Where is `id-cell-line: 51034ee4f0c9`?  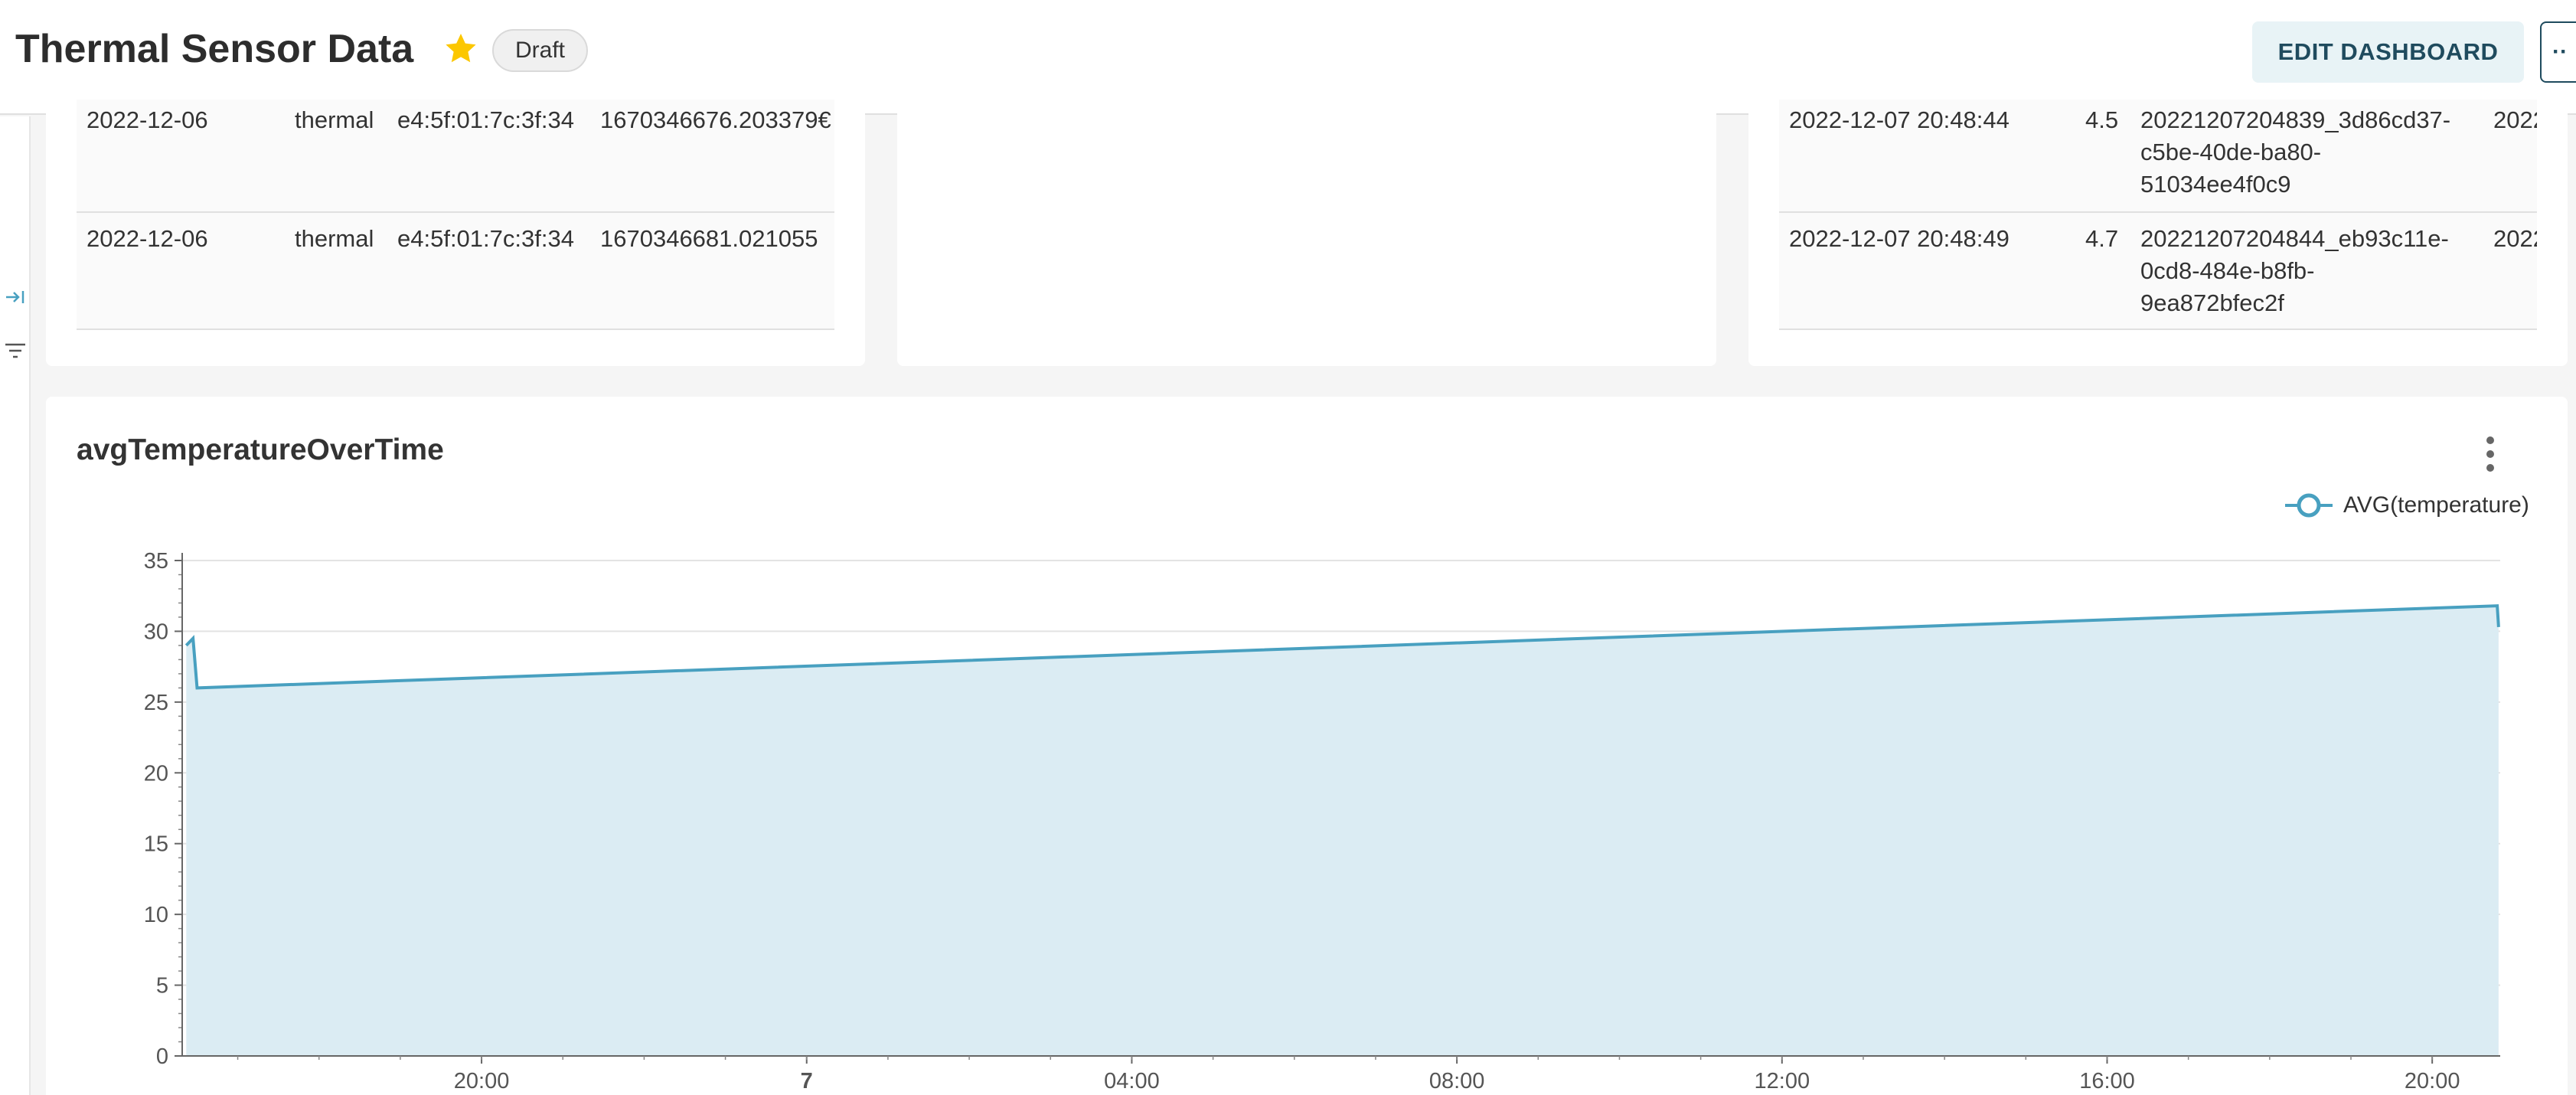 id-cell-line: 51034ee4f0c9 is located at coordinates (2215, 184).